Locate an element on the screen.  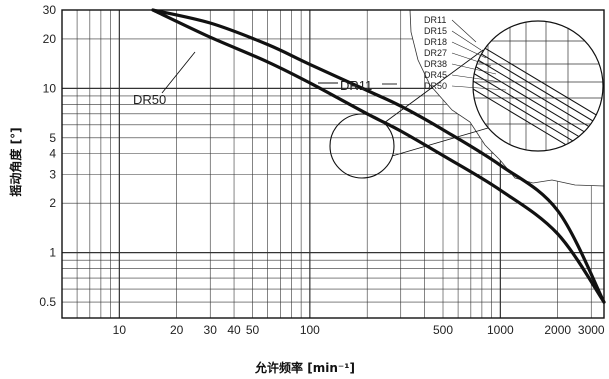
x-tick-label: 40 is located at coordinates (234, 330).